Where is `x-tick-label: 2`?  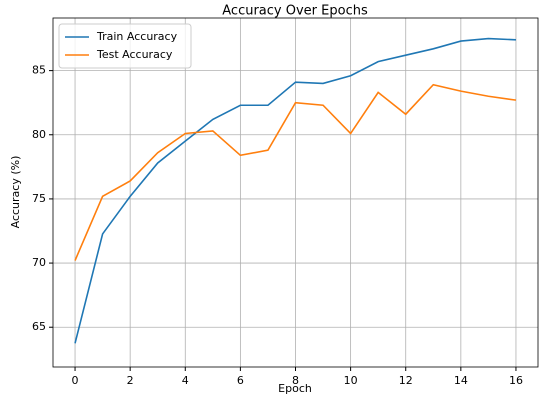
x-tick-label: 2 is located at coordinates (130, 380).